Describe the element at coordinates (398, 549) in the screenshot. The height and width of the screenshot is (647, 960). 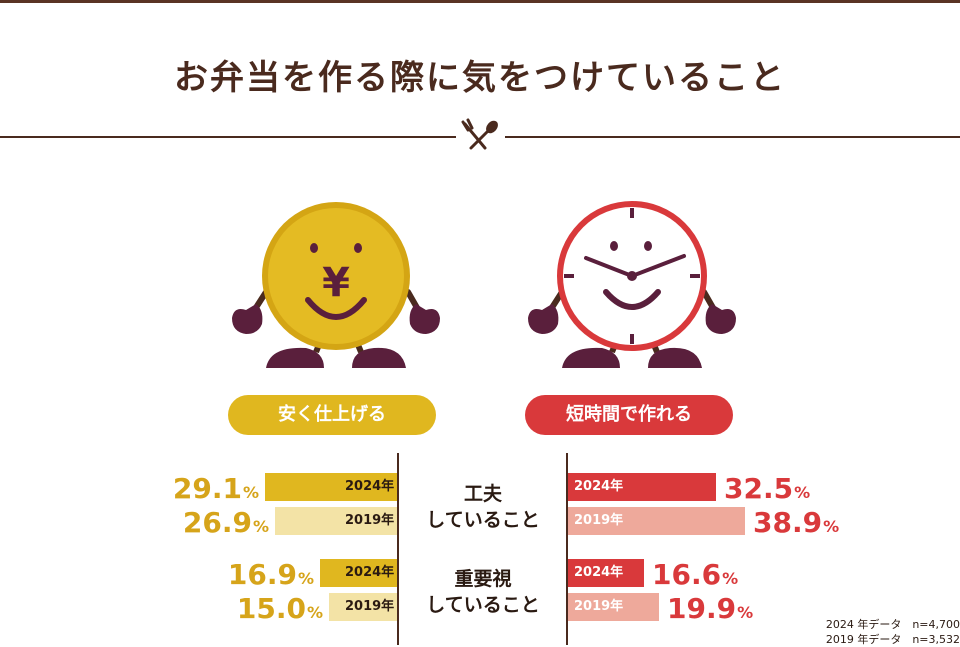
I see `axis-left` at that location.